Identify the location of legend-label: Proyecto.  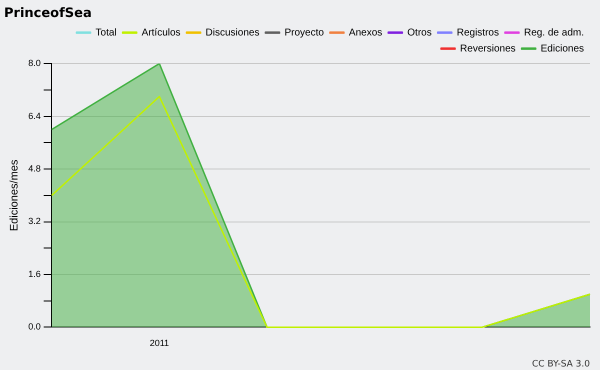
(304, 32).